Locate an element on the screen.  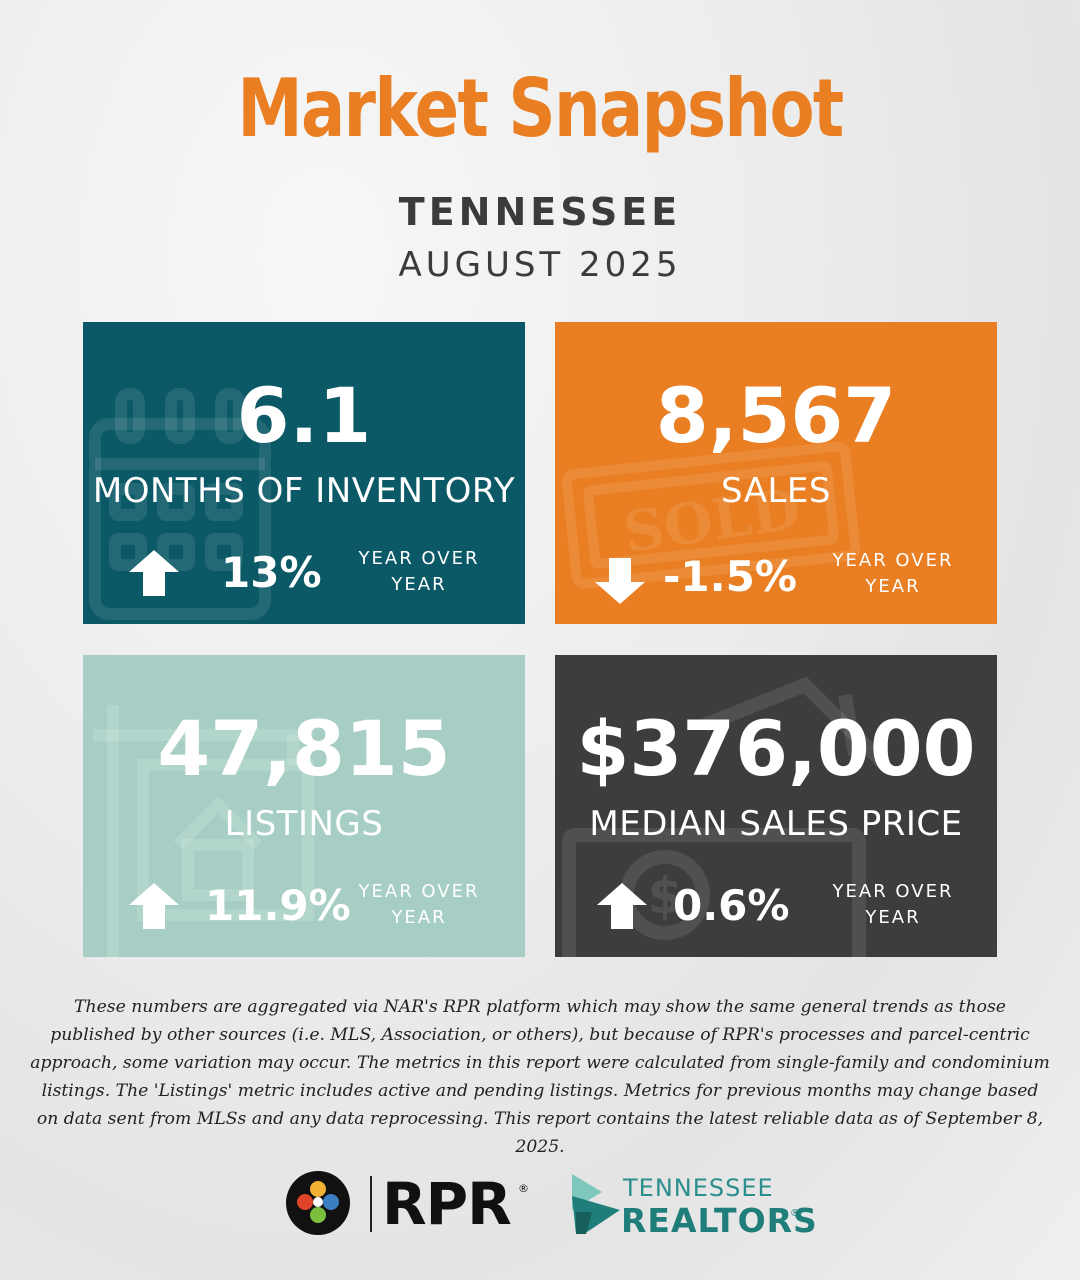
metric-change-row: 13% YEAR OVER YEAR is located at coordinates (304, 574).